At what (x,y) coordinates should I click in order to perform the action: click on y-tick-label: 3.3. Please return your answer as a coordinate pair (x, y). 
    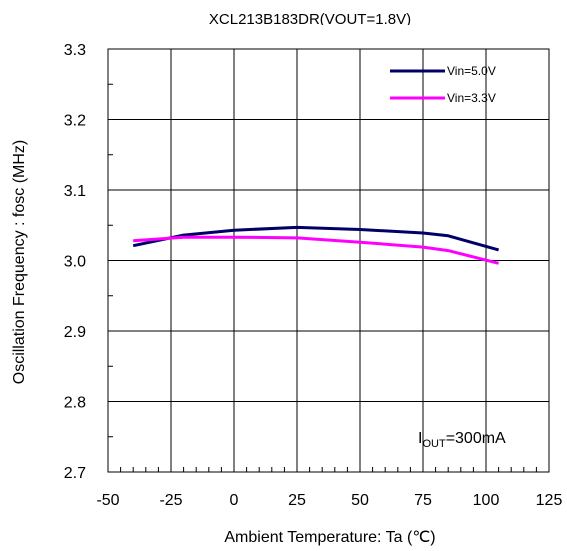
    Looking at the image, I should click on (75, 50).